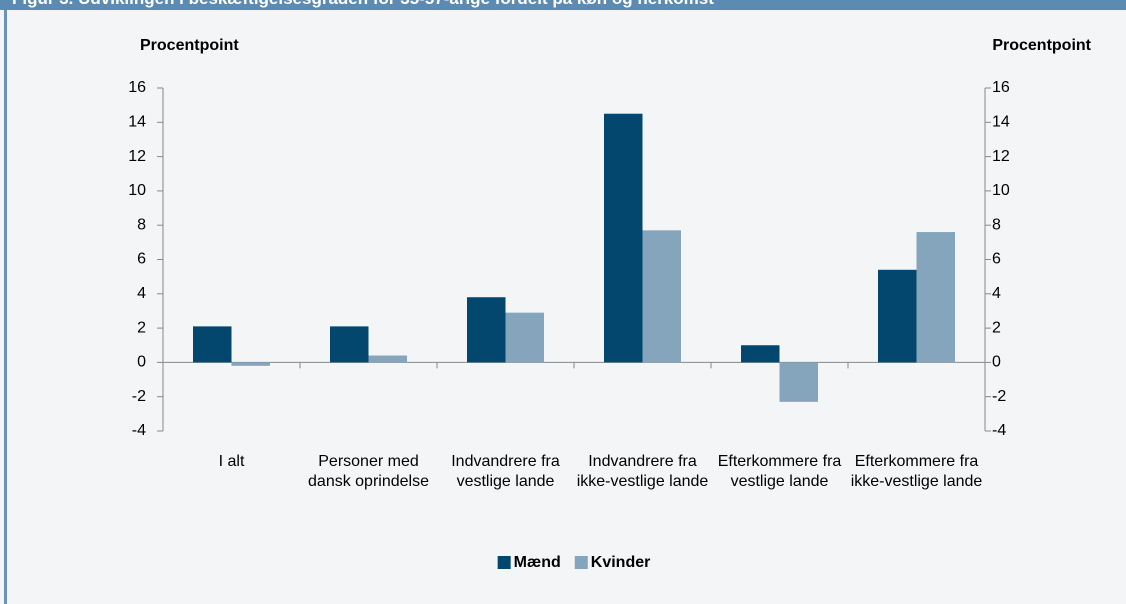  I want to click on y-tick-label: 4, so click(141, 293).